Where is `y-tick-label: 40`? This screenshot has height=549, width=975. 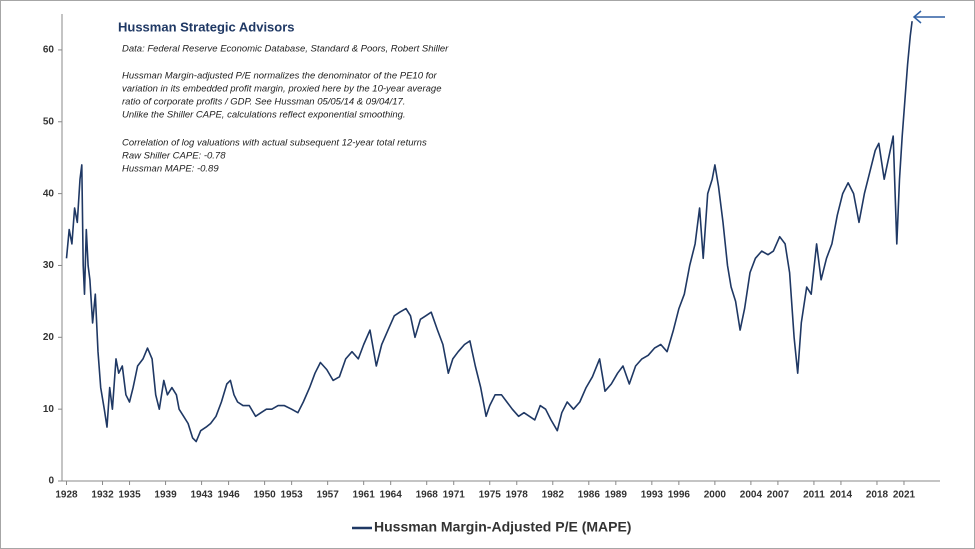
y-tick-label: 40 is located at coordinates (49, 193).